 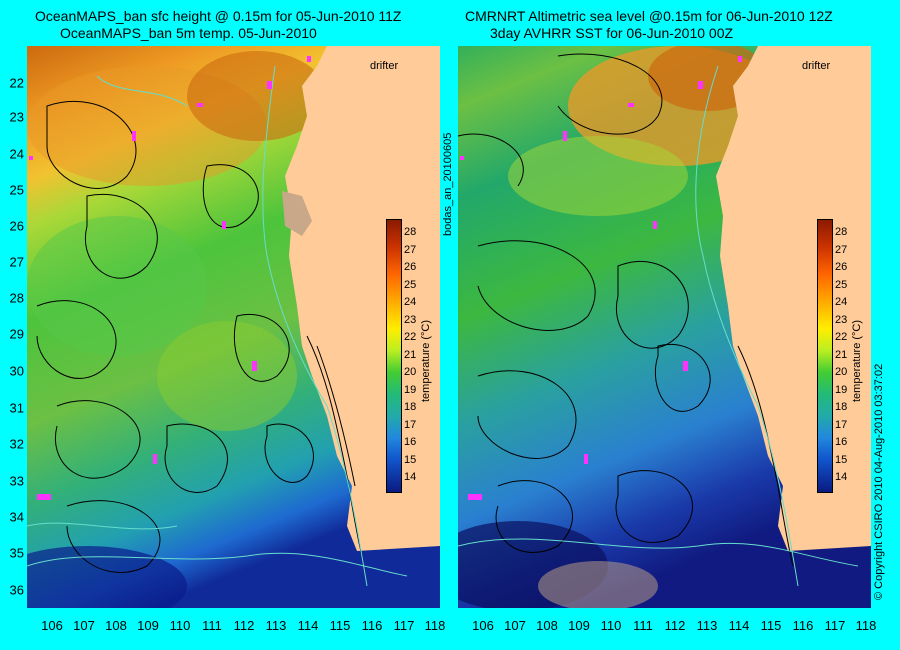 I want to click on y-tick: 29, so click(x=16, y=334).